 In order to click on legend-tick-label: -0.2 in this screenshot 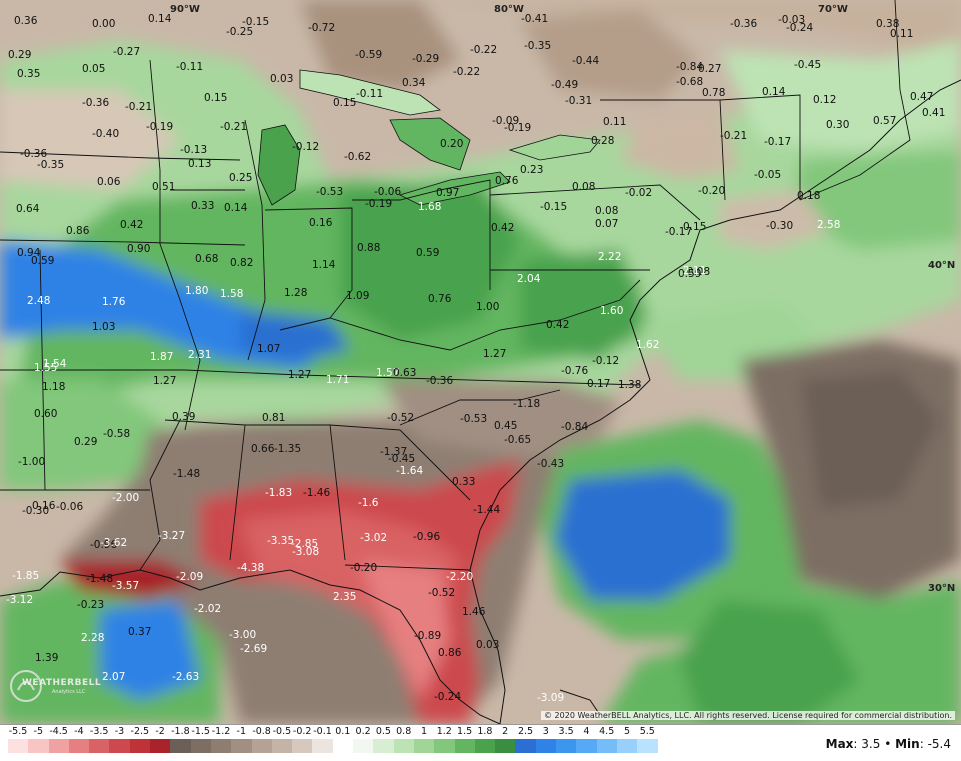, I will do `click(302, 731)`.